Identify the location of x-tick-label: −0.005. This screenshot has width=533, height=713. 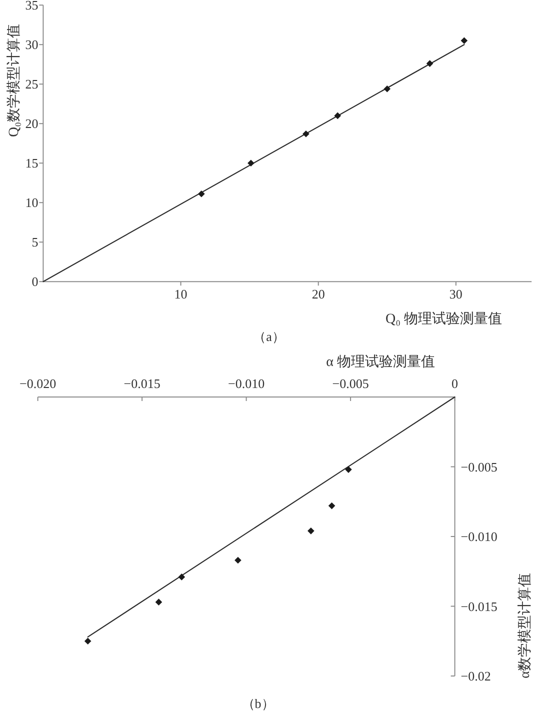
(350, 383).